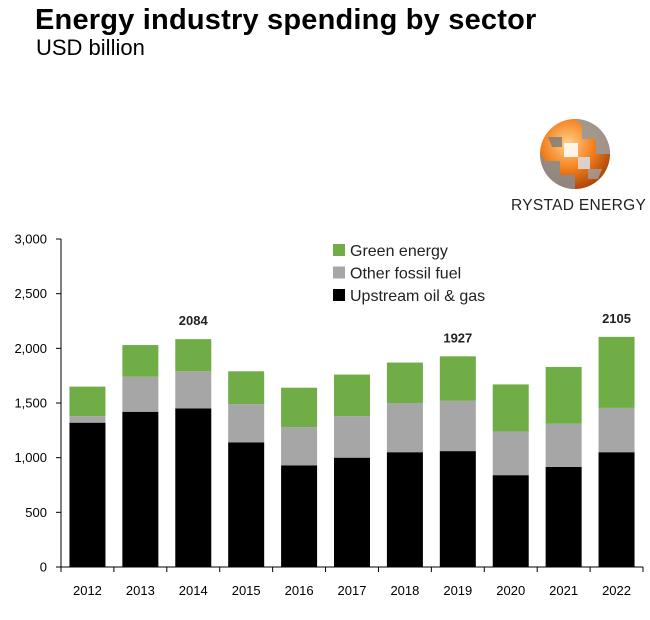  What do you see at coordinates (404, 590) in the screenshot?
I see `x-tick-label: 2018` at bounding box center [404, 590].